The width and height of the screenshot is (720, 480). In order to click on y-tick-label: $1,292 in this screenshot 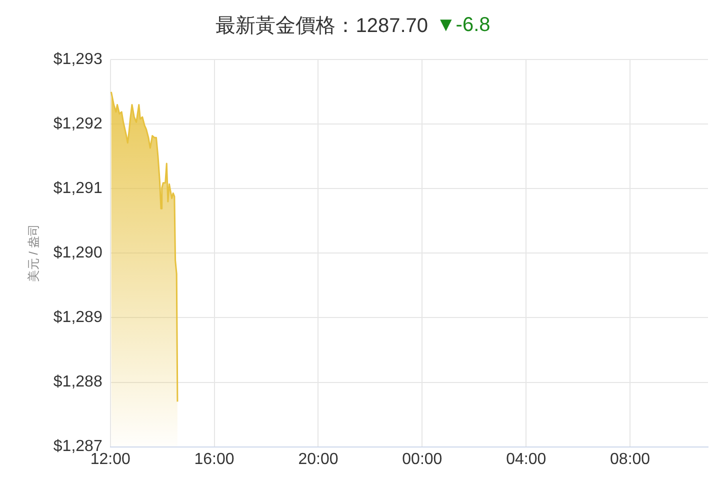, I will do `click(77, 124)`.